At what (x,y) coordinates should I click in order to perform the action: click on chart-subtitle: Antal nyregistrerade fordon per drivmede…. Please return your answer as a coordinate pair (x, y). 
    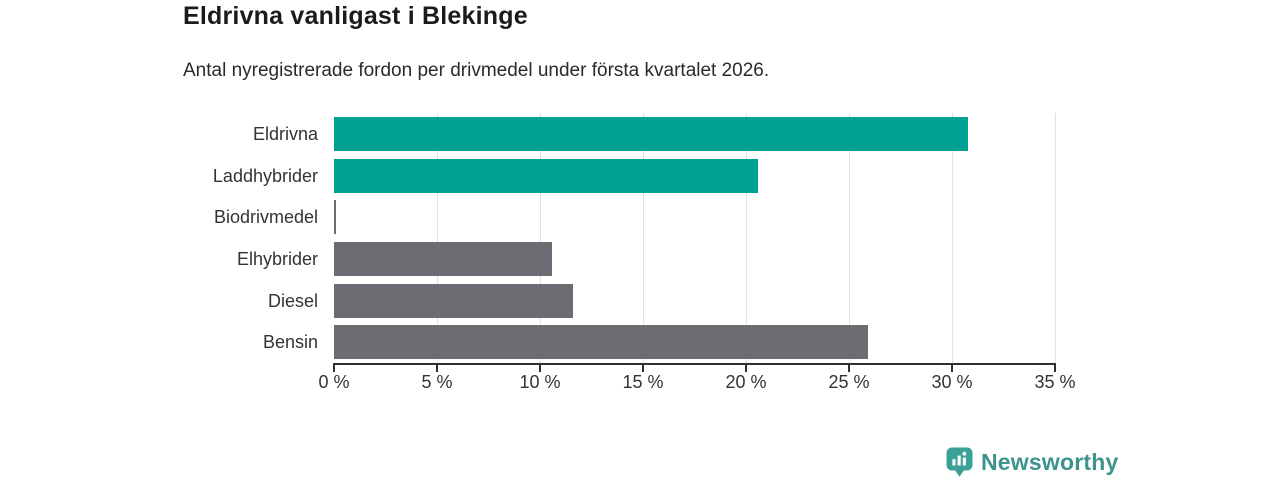
    Looking at the image, I should click on (476, 70).